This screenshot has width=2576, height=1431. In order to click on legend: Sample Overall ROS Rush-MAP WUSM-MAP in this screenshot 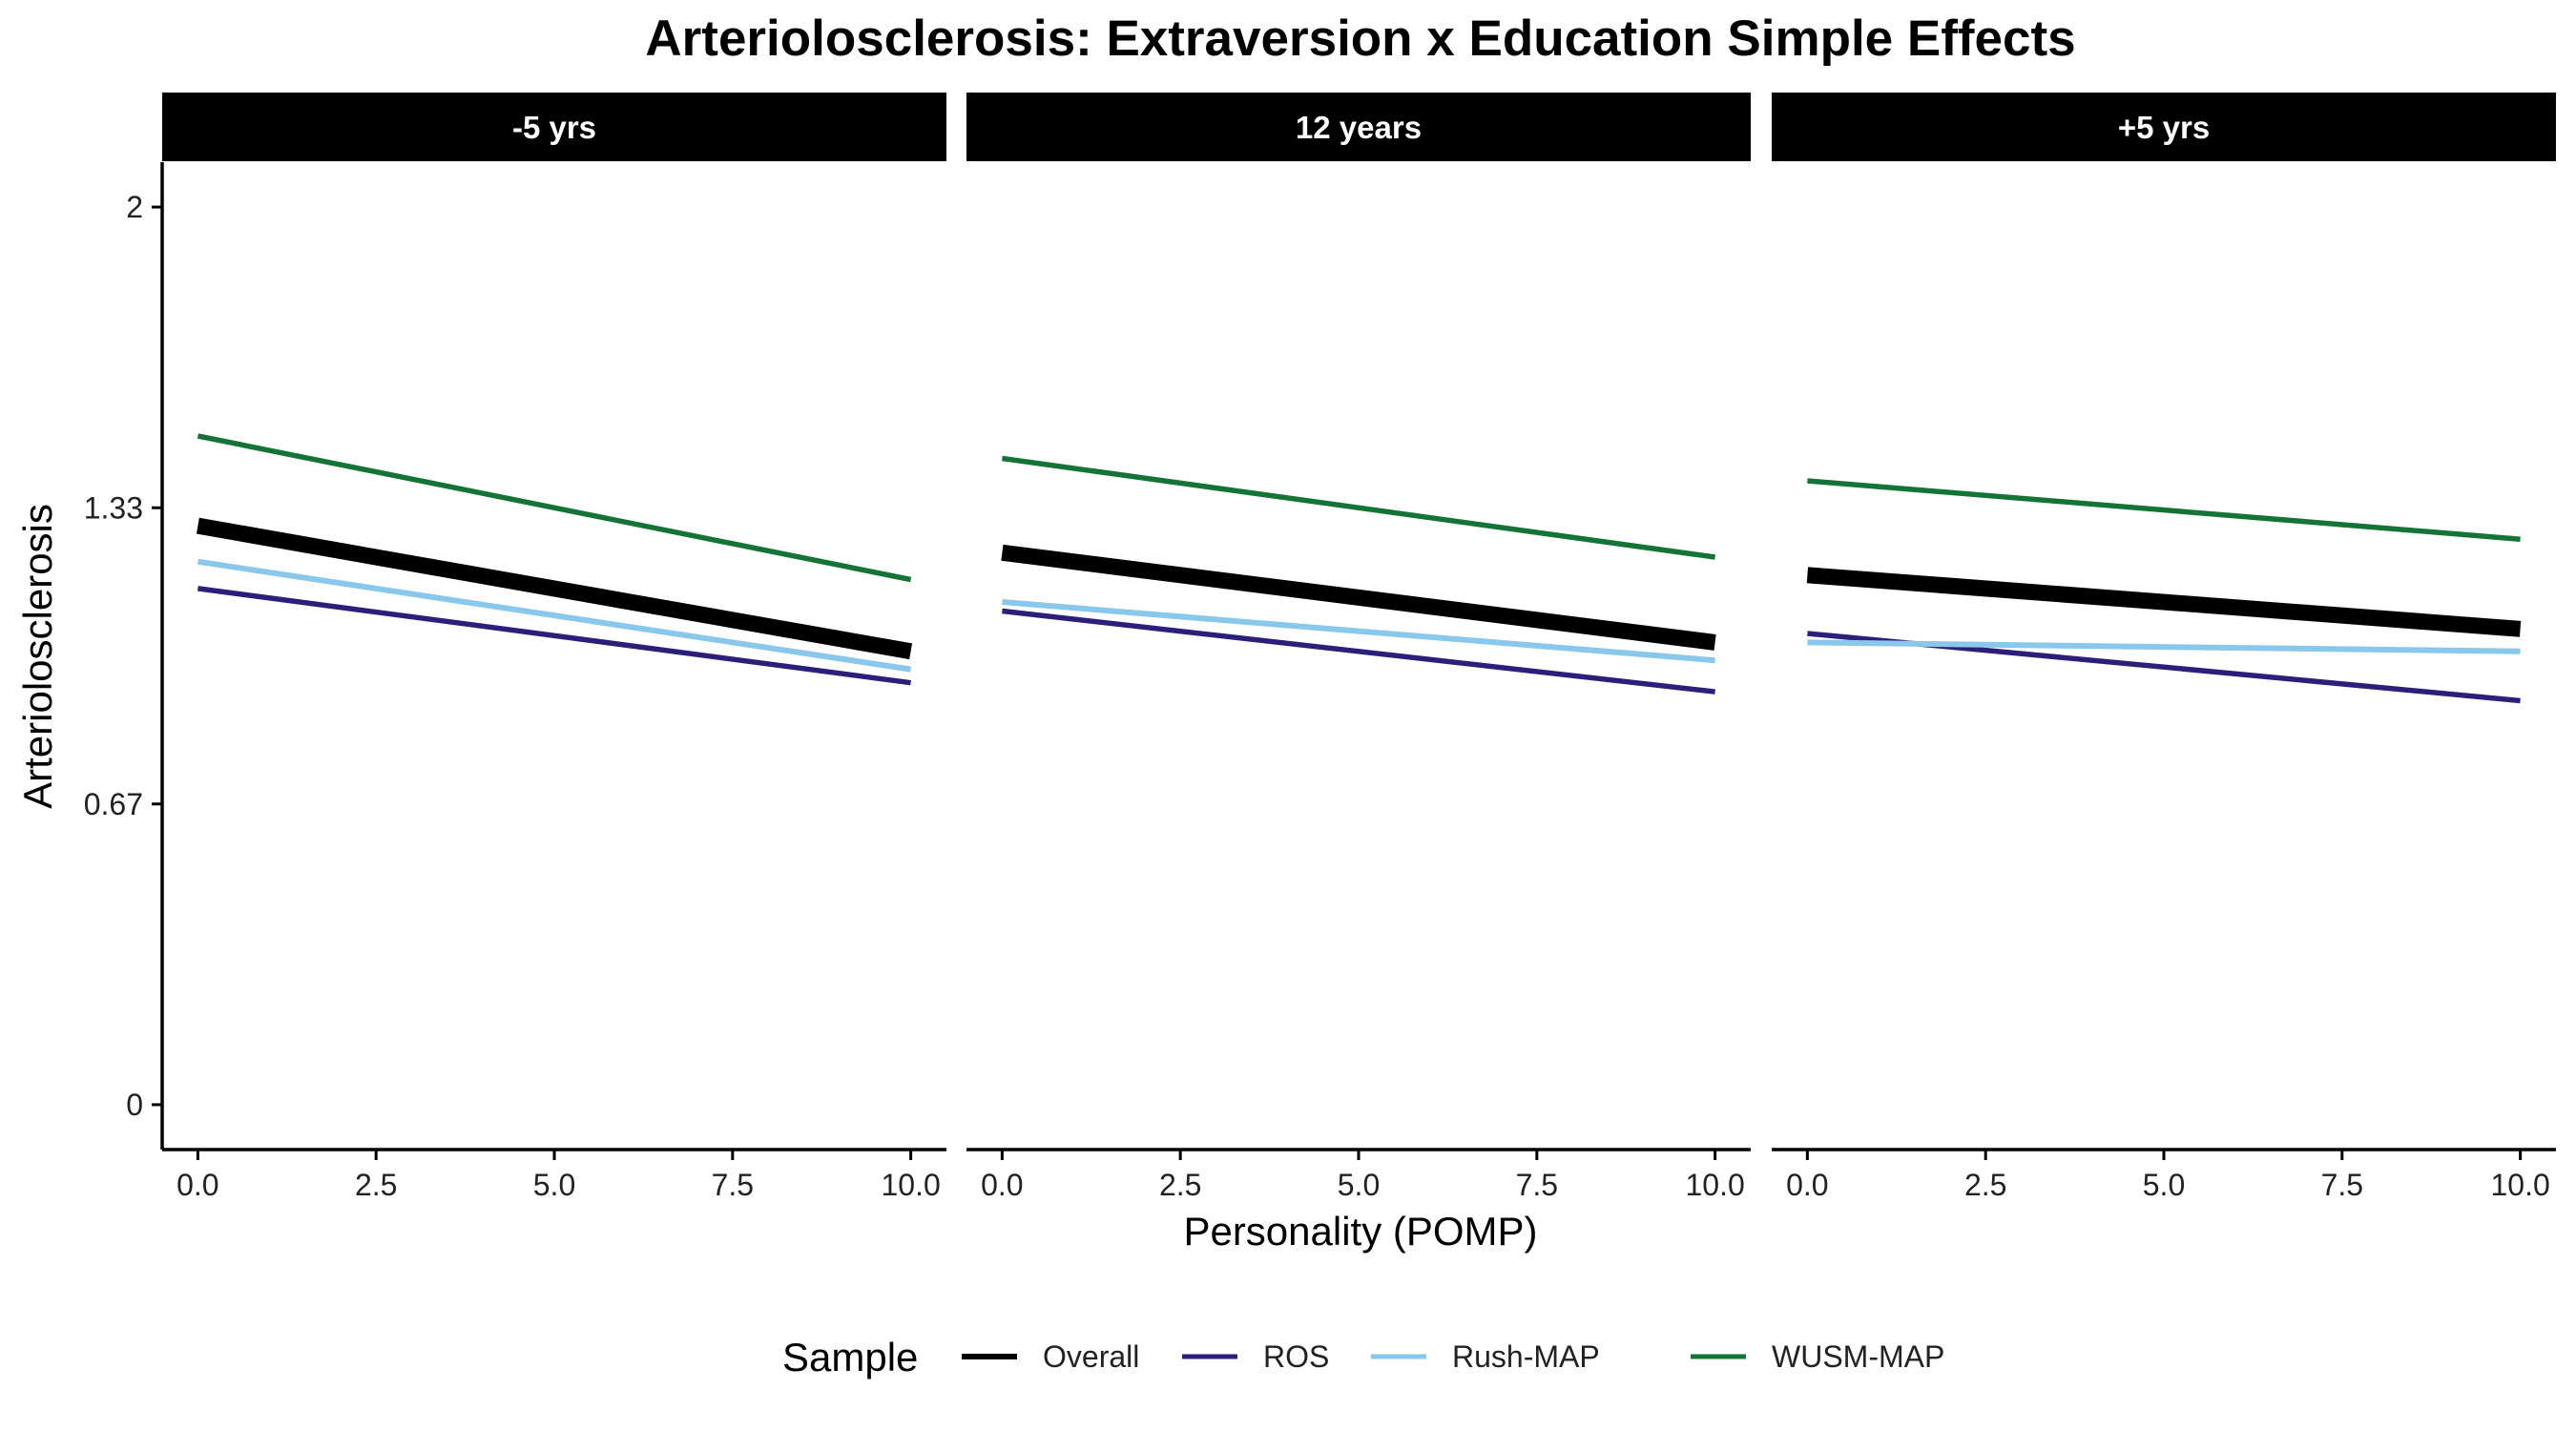, I will do `click(1363, 1357)`.